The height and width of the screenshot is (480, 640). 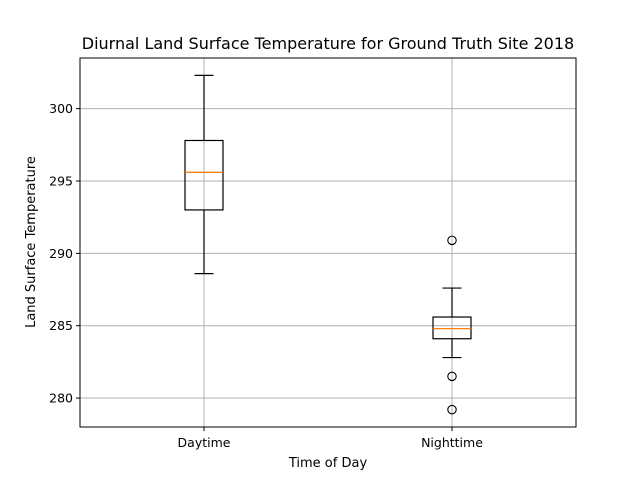 I want to click on box-group-daytime, so click(x=204, y=174).